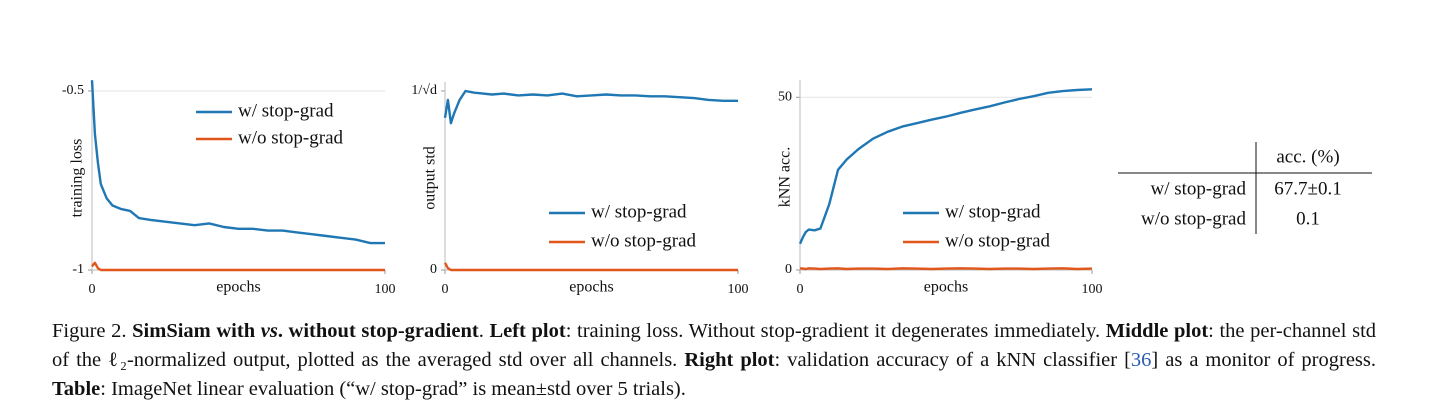  I want to click on y-axis-label: output std, so click(430, 178).